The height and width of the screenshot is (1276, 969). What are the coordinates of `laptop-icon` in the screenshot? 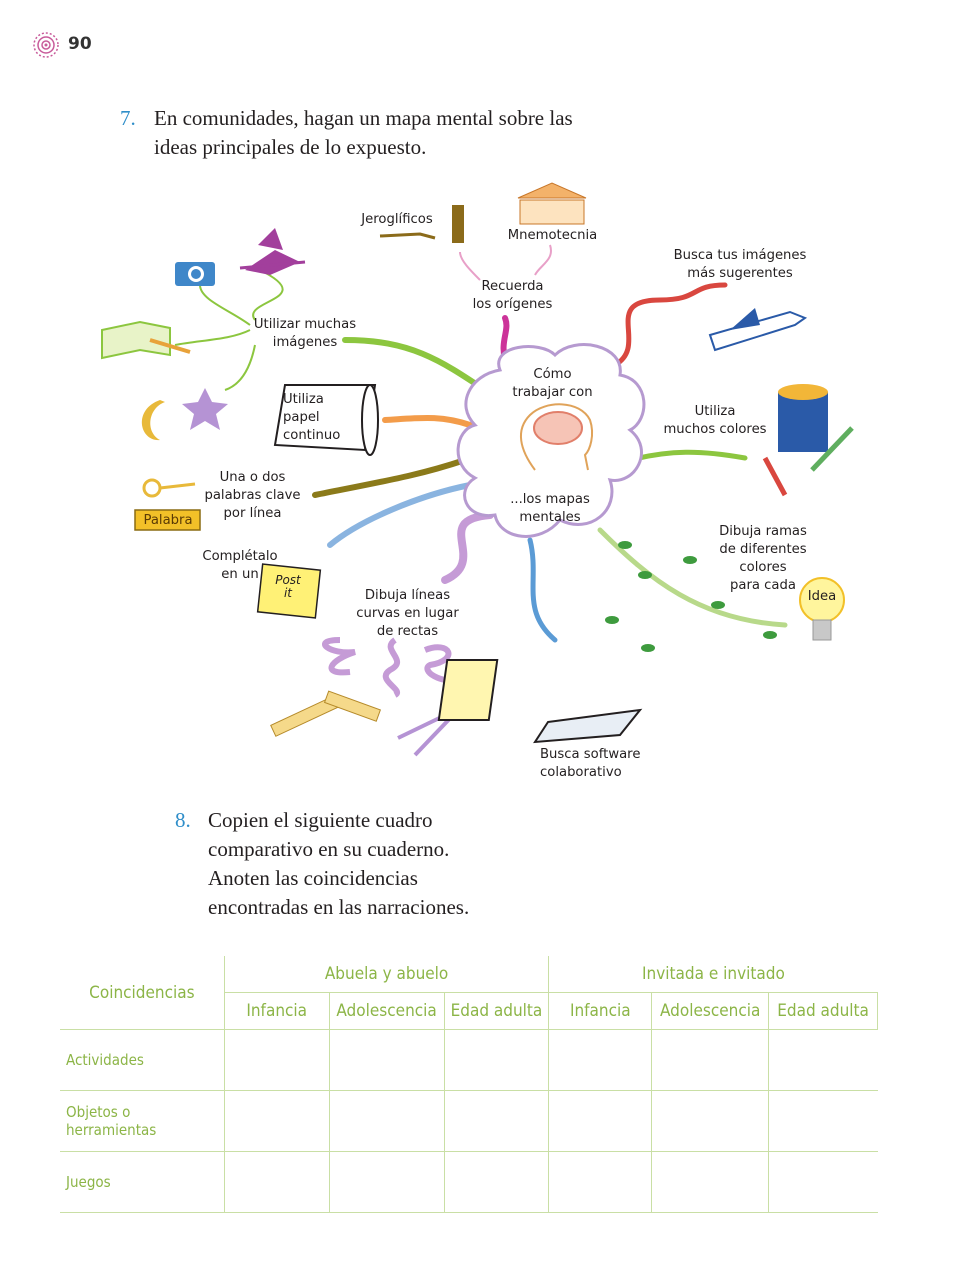 It's located at (540, 701).